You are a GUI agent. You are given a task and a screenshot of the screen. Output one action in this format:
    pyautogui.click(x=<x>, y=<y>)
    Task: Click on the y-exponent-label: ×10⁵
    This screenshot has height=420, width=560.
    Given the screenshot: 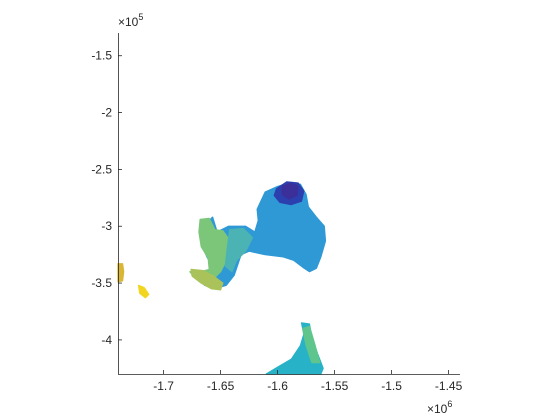 What is the action you would take?
    pyautogui.click(x=130, y=20)
    